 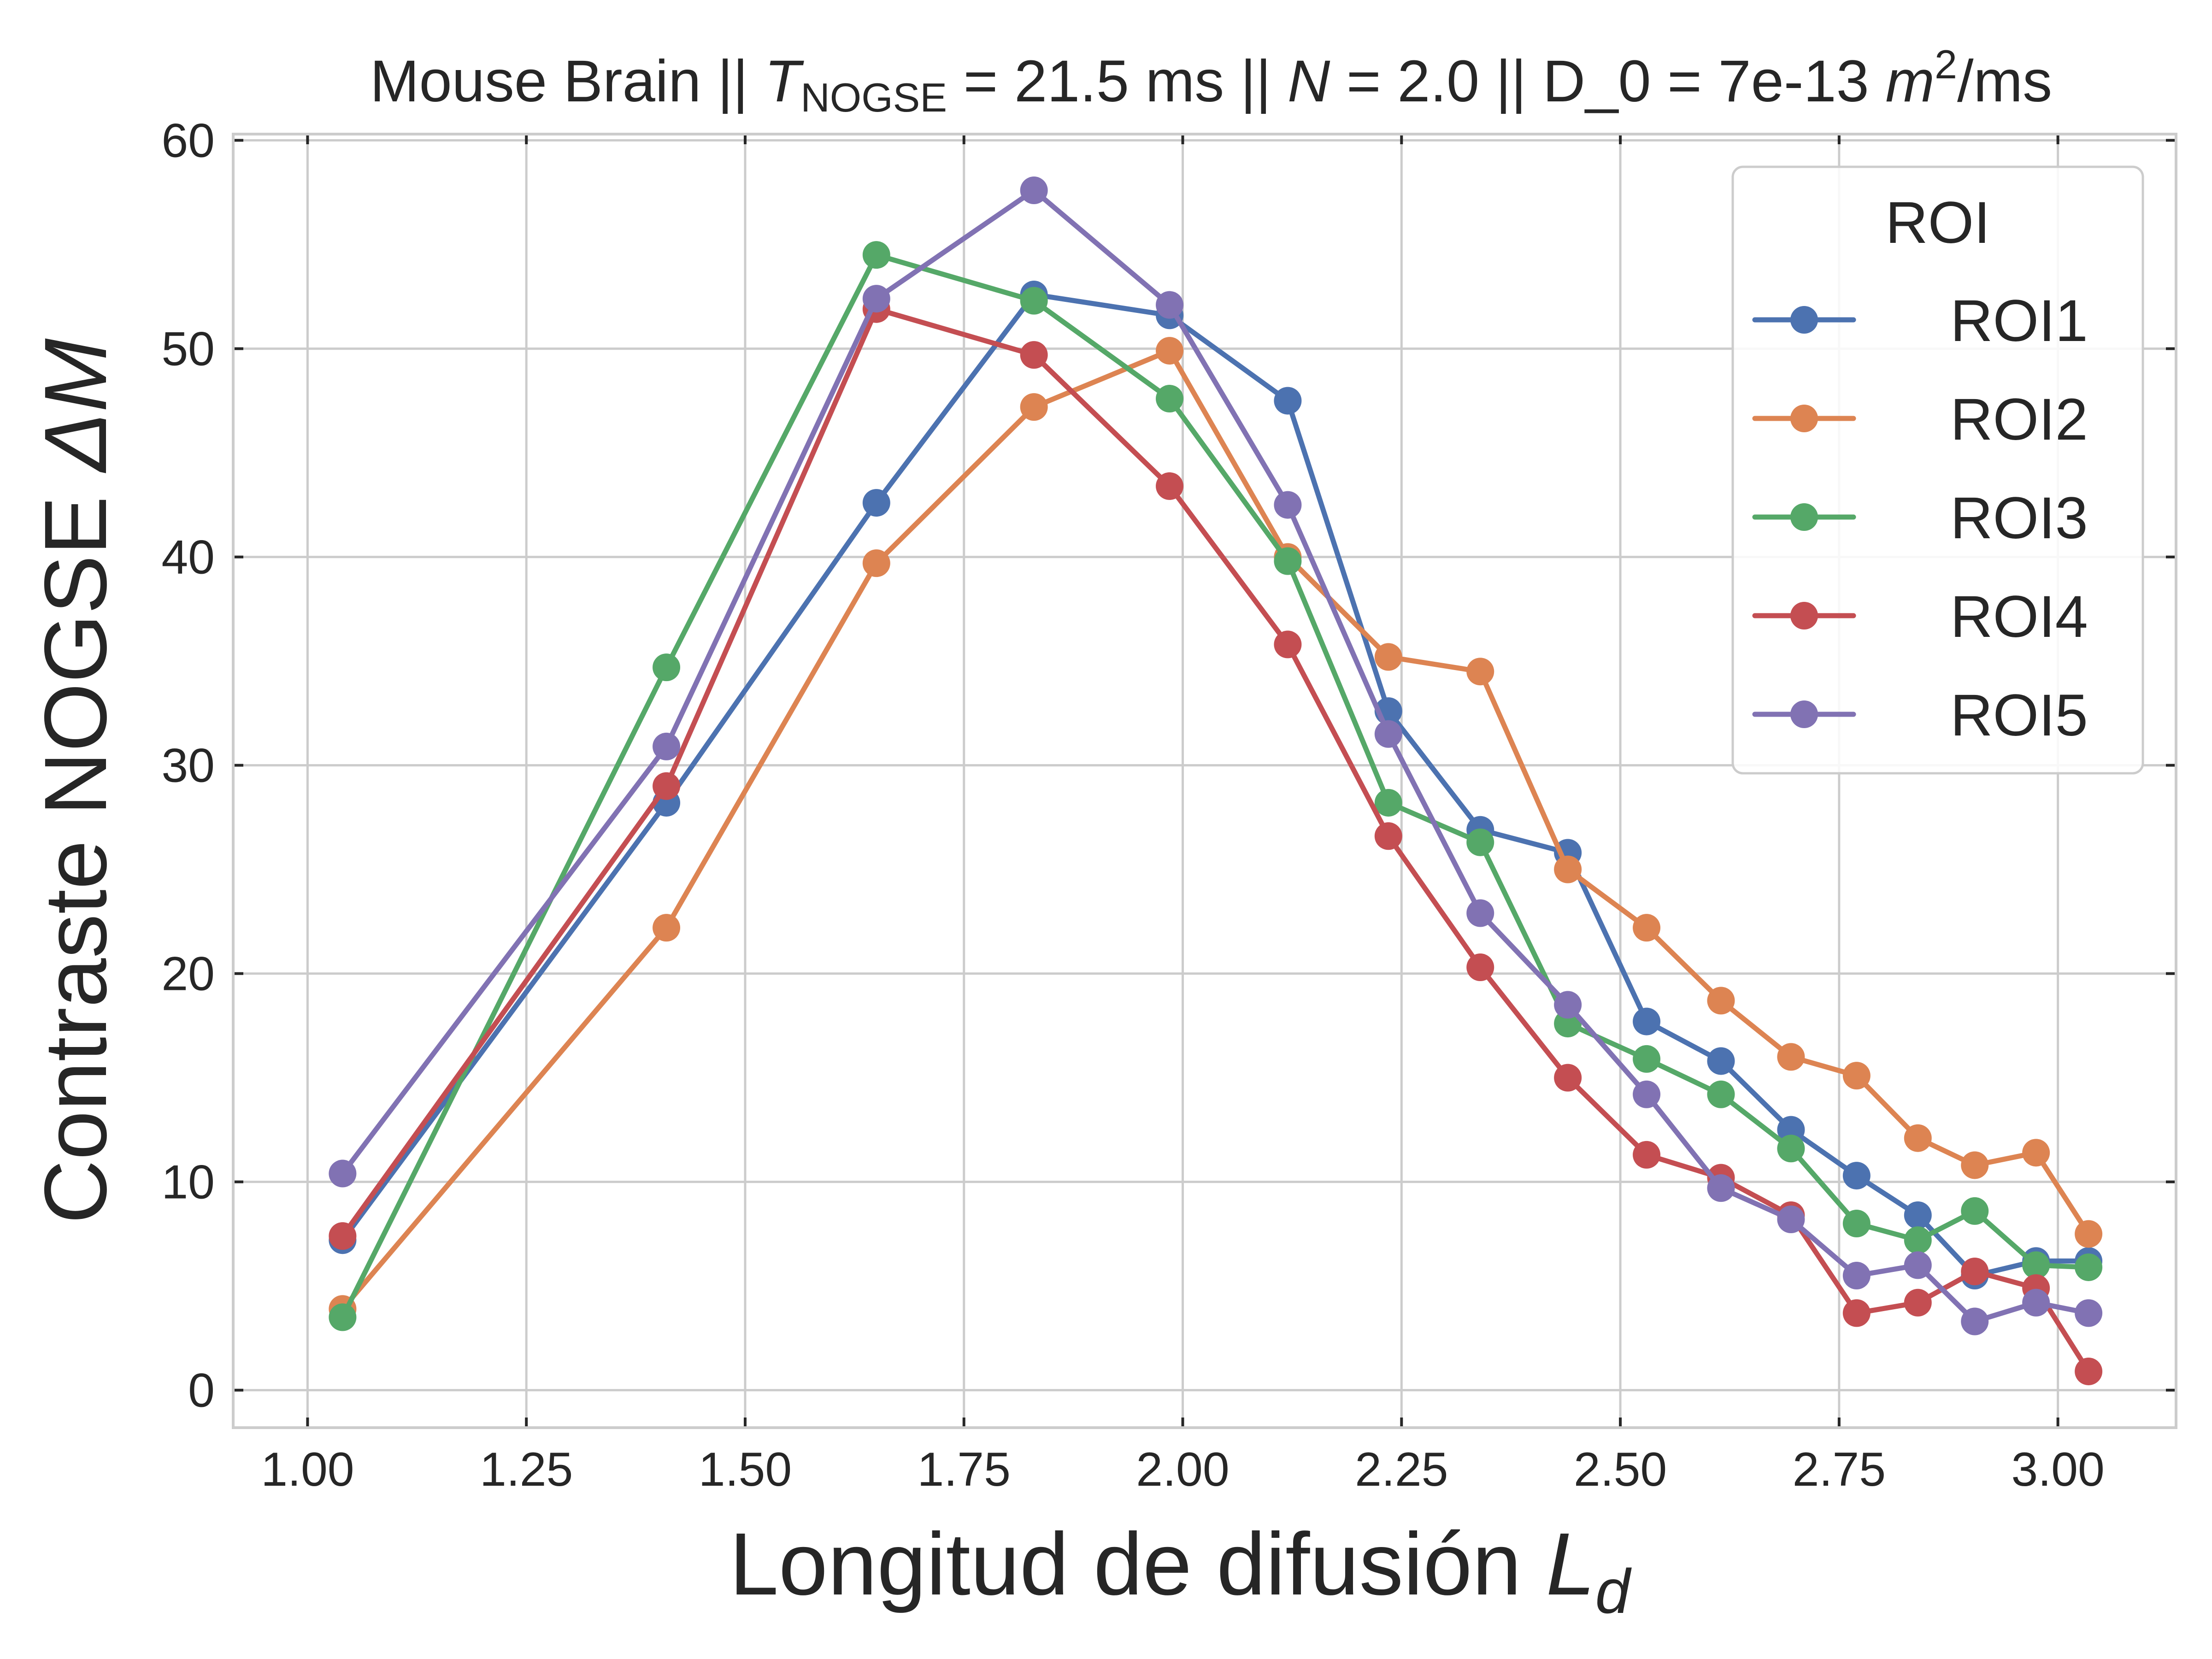 What do you see at coordinates (188, 349) in the screenshot?
I see `y-tick-label: 50` at bounding box center [188, 349].